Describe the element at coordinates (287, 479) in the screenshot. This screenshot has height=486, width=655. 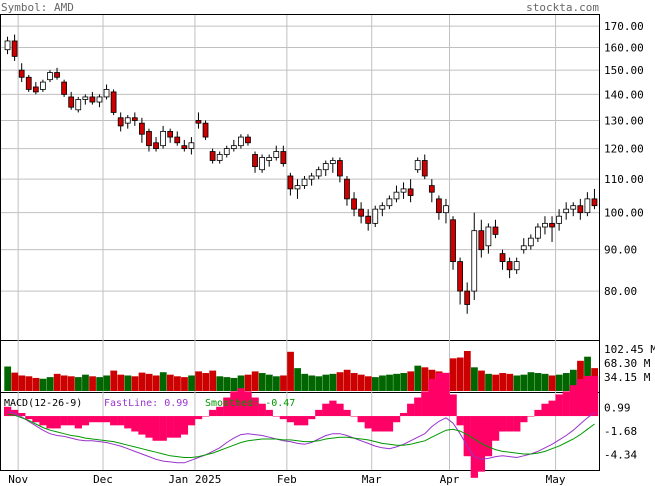
I see `x-tick-label: Feb` at that location.